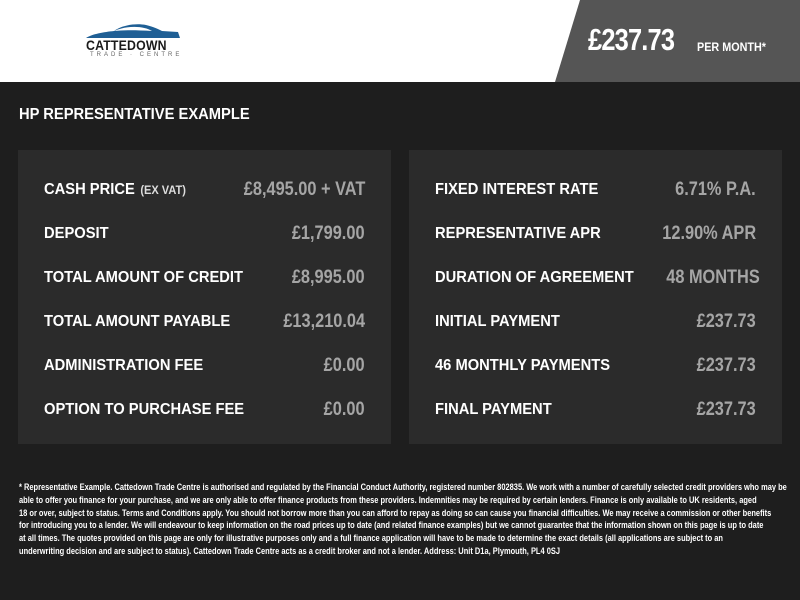 The width and height of the screenshot is (800, 600). Describe the element at coordinates (143, 277) in the screenshot. I see `row-label: TOTAL AMOUNT OF CREDIT` at that location.